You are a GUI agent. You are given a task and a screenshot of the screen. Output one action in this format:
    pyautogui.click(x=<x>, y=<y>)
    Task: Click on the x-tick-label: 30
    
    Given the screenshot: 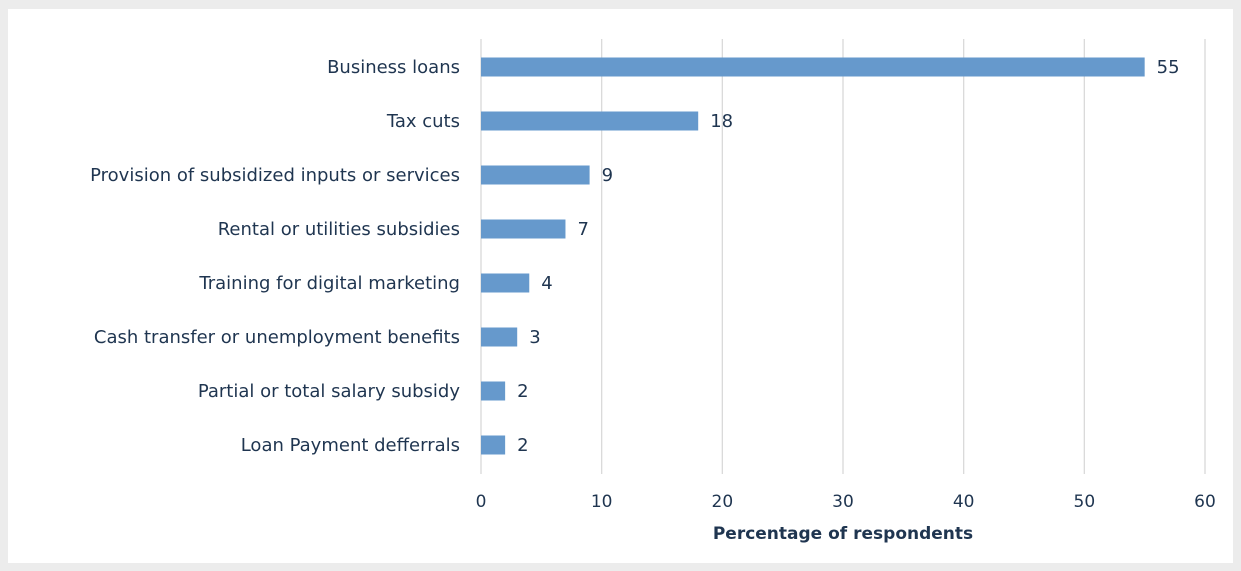 What is the action you would take?
    pyautogui.click(x=843, y=502)
    